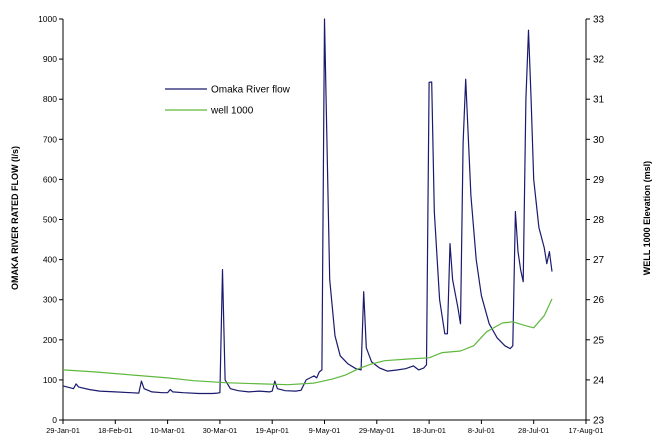 The width and height of the screenshot is (659, 436). I want to click on y2-tick-label: 33, so click(599, 20).